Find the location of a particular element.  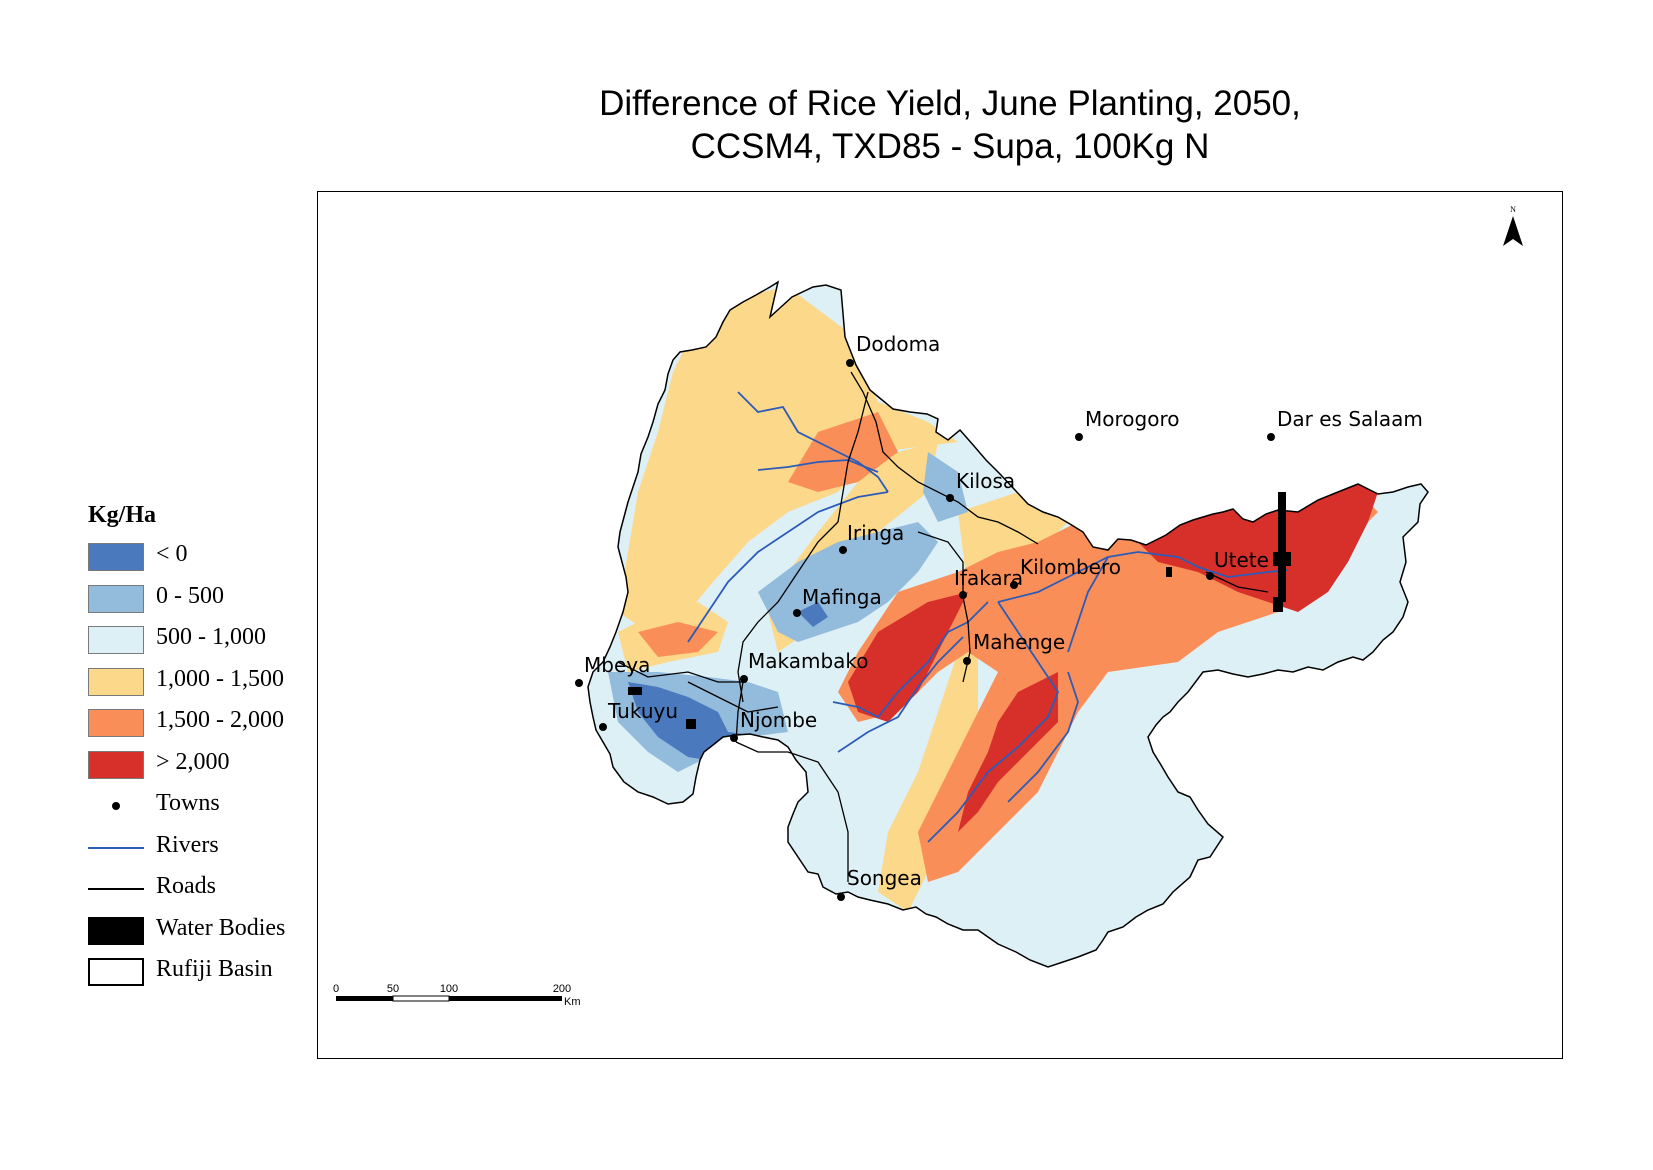

road-southwest is located at coordinates (733, 697).